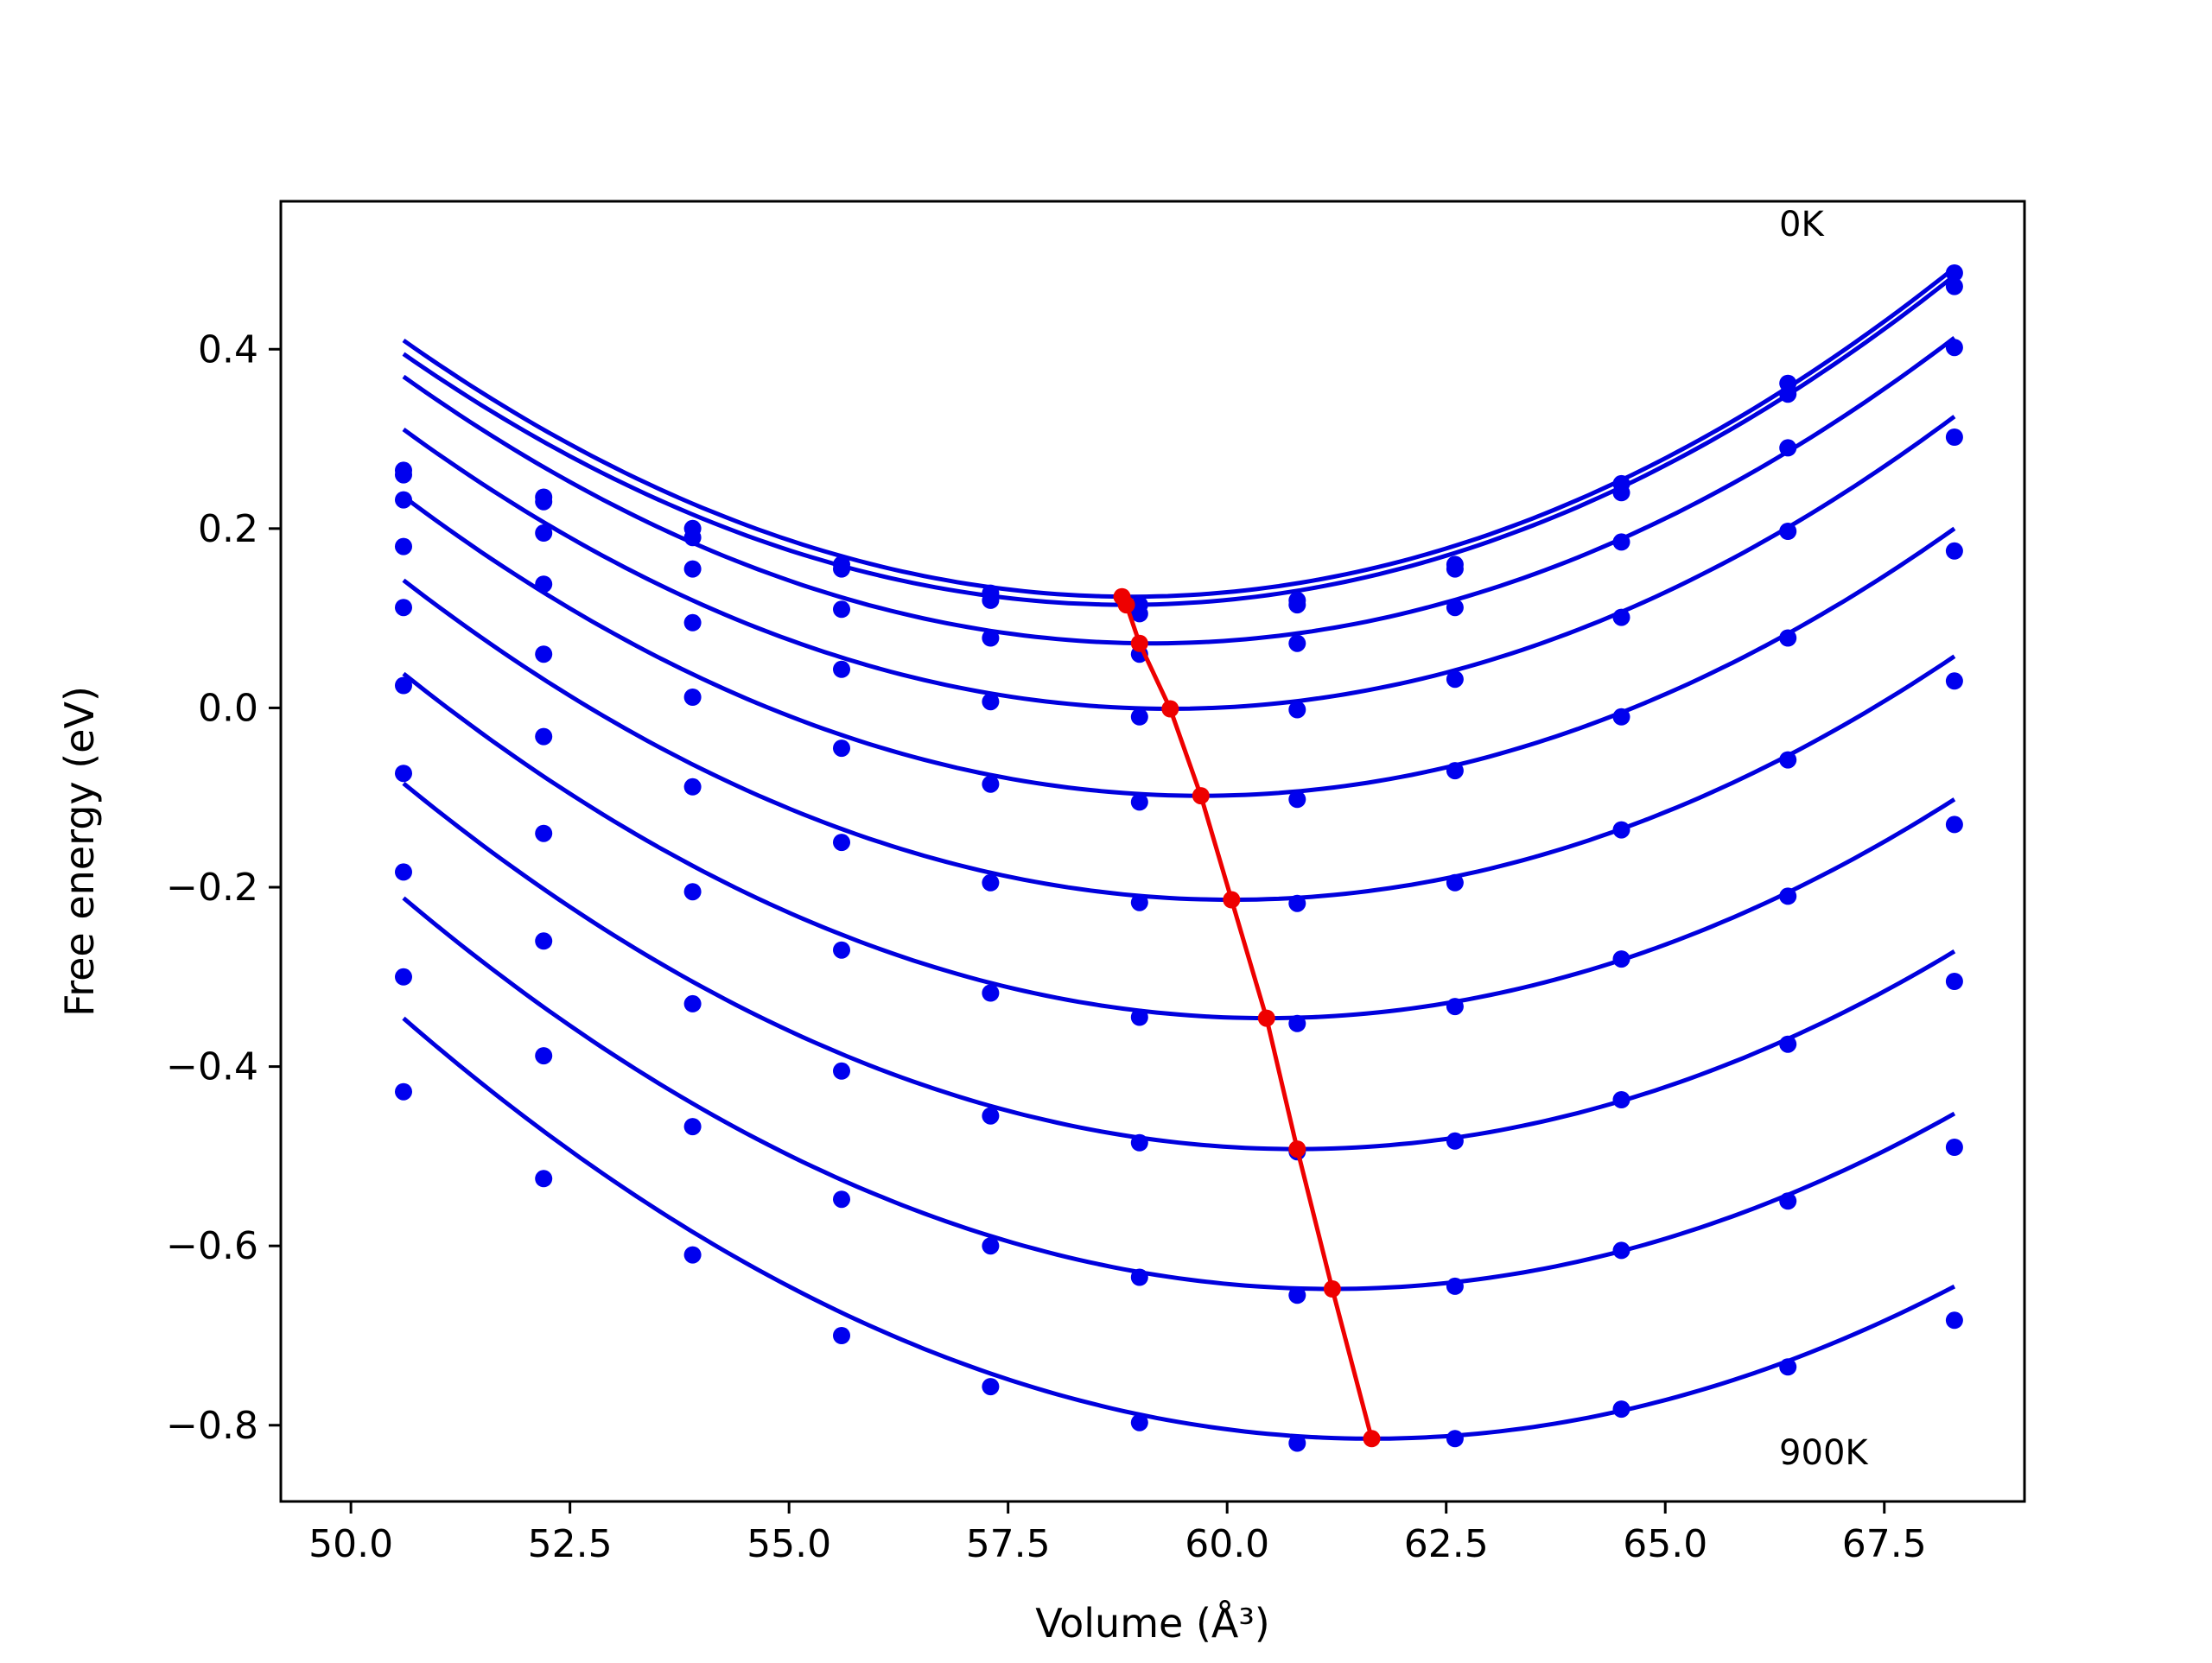  Describe the element at coordinates (1446, 1544) in the screenshot. I see `x-tick-label: 62.5` at that location.